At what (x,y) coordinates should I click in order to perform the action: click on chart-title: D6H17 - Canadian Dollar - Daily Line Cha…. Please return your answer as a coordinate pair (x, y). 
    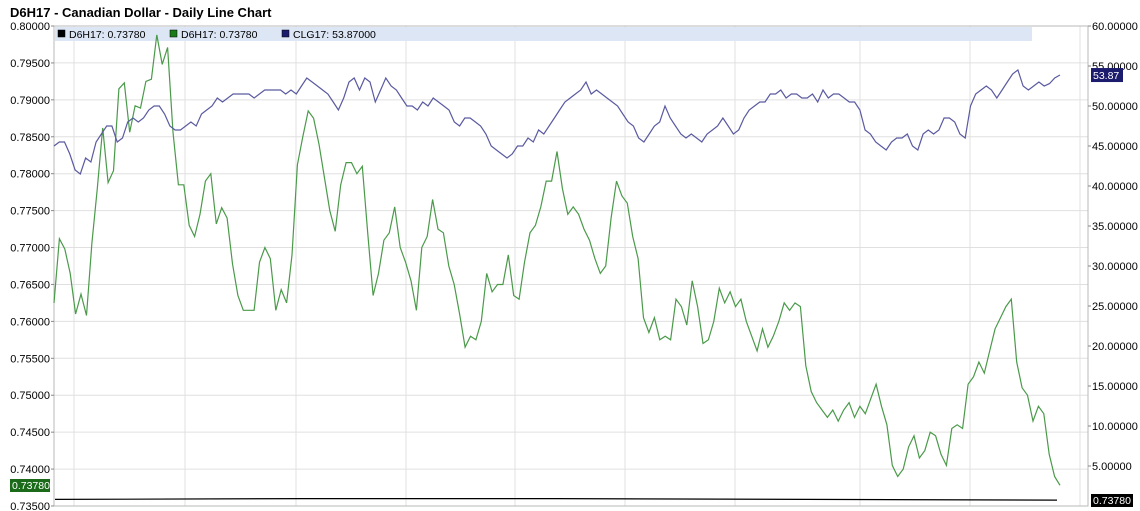
    Looking at the image, I should click on (141, 12).